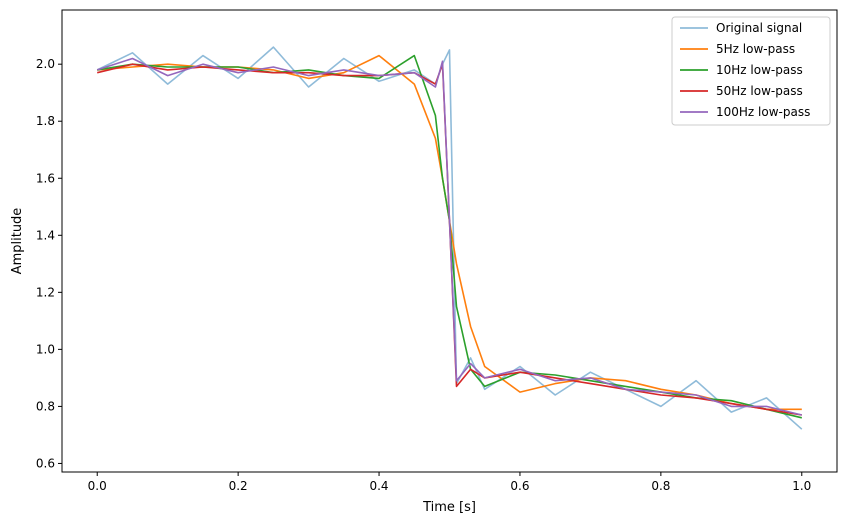 The image size is (846, 529). Describe the element at coordinates (45, 64) in the screenshot. I see `y-tick-label: 2.0` at that location.